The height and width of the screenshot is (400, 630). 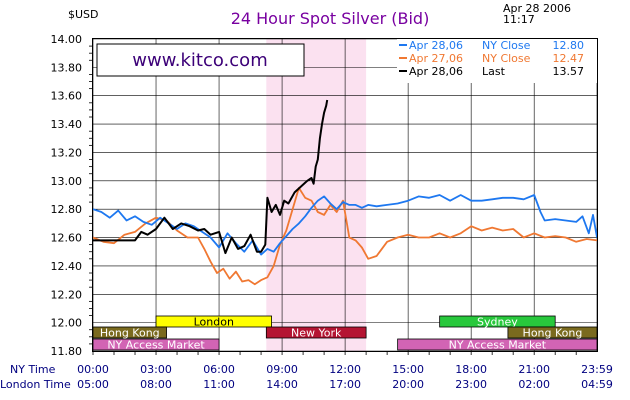 What do you see at coordinates (330, 18) in the screenshot?
I see `chart-title: 24 Hour Spot Silver (Bid)` at bounding box center [330, 18].